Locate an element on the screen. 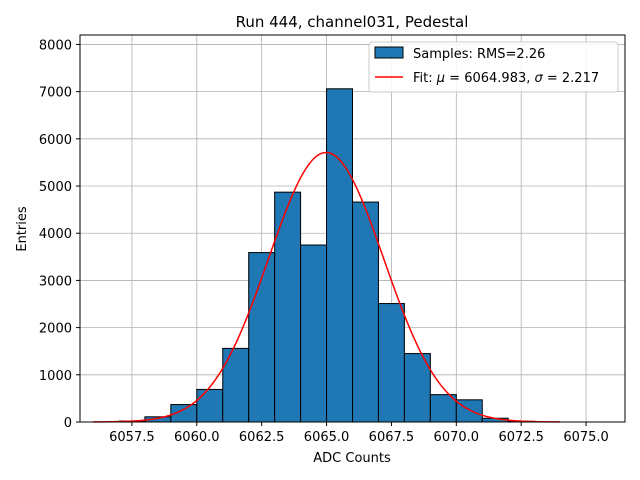  legend-samples-swatch is located at coordinates (389, 52).